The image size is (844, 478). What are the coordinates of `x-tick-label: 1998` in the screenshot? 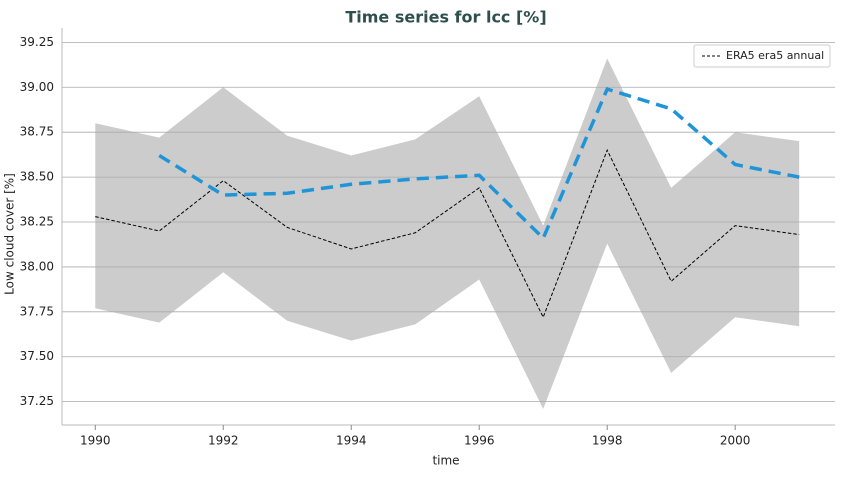 It's located at (607, 441).